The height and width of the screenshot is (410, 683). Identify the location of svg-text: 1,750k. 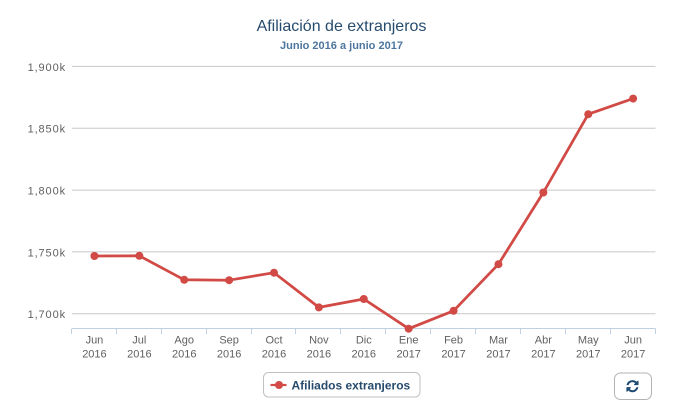
(47, 253).